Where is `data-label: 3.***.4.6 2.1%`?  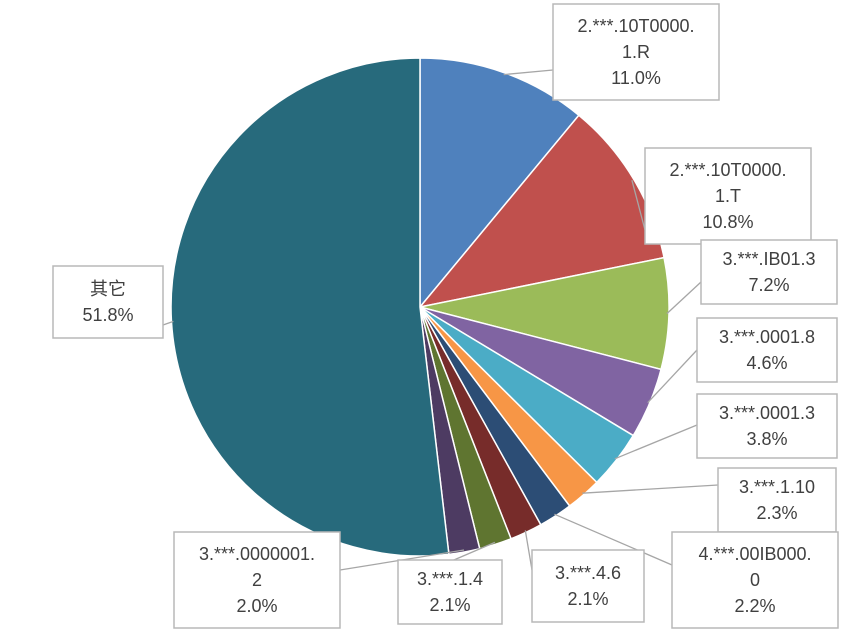 data-label: 3.***.4.6 2.1% is located at coordinates (588, 586).